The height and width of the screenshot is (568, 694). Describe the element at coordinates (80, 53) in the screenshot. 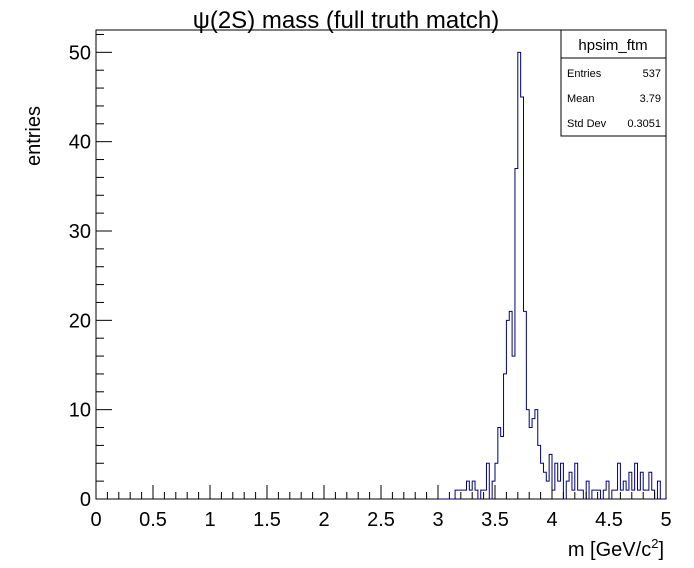

I see `y-tick-label: 50` at that location.